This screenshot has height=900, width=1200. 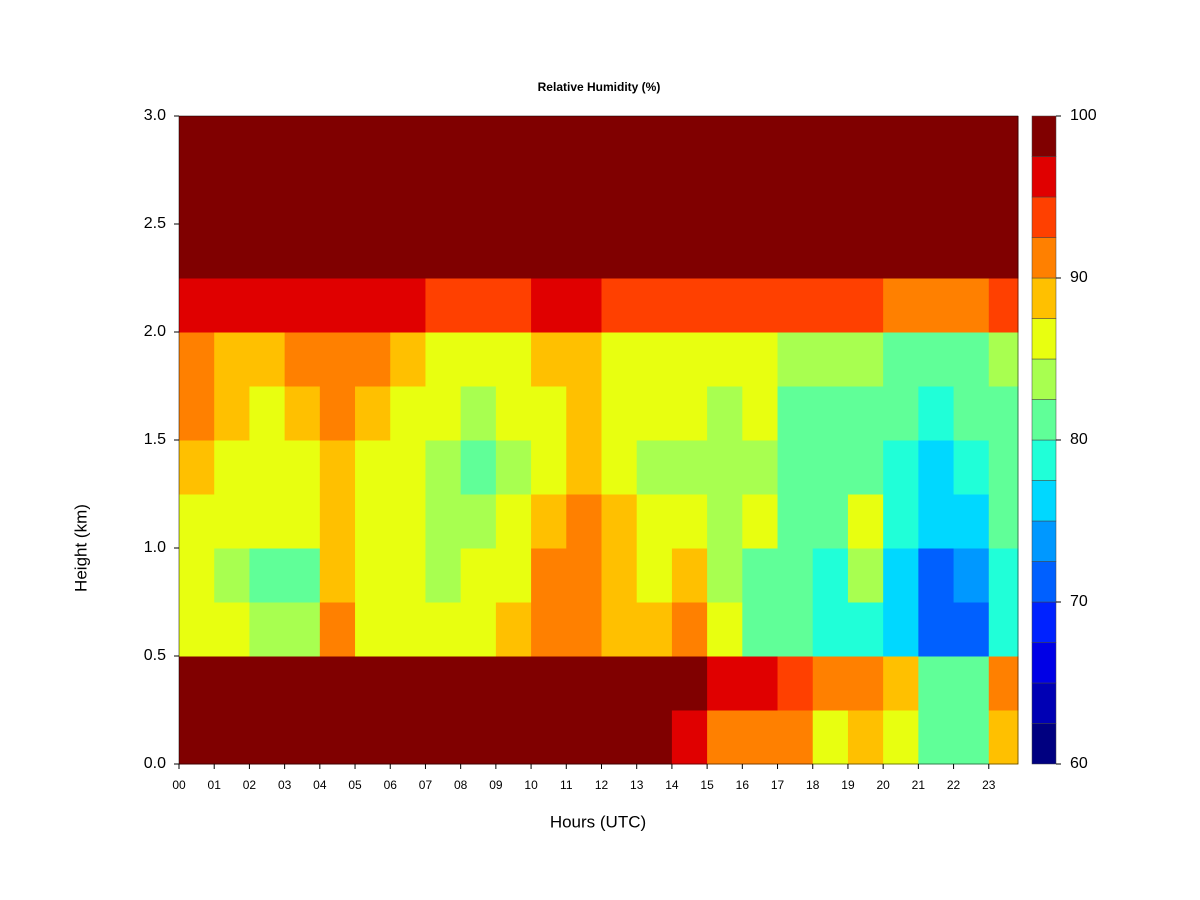 What do you see at coordinates (250, 785) in the screenshot?
I see `x-tick-label: 02` at bounding box center [250, 785].